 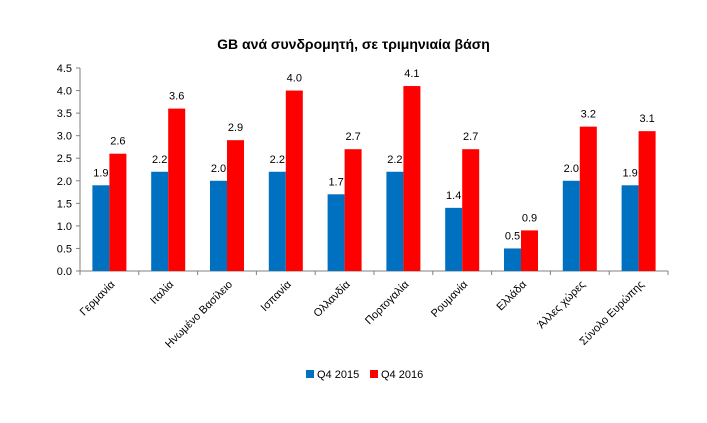 What do you see at coordinates (64, 272) in the screenshot?
I see `y-tick-label: 0.0` at bounding box center [64, 272].